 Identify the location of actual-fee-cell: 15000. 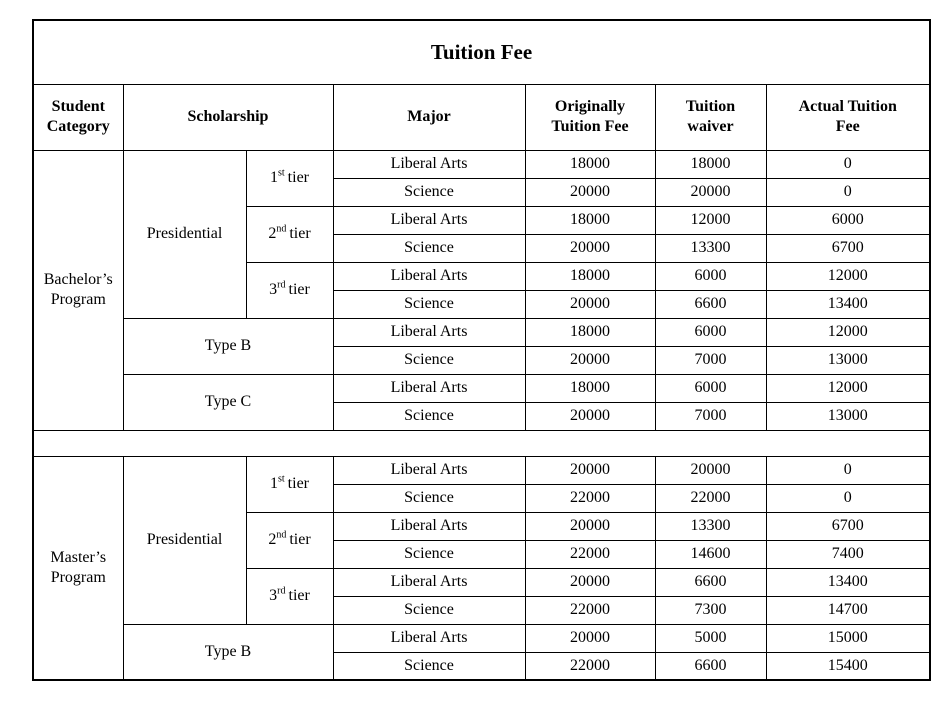
(848, 638).